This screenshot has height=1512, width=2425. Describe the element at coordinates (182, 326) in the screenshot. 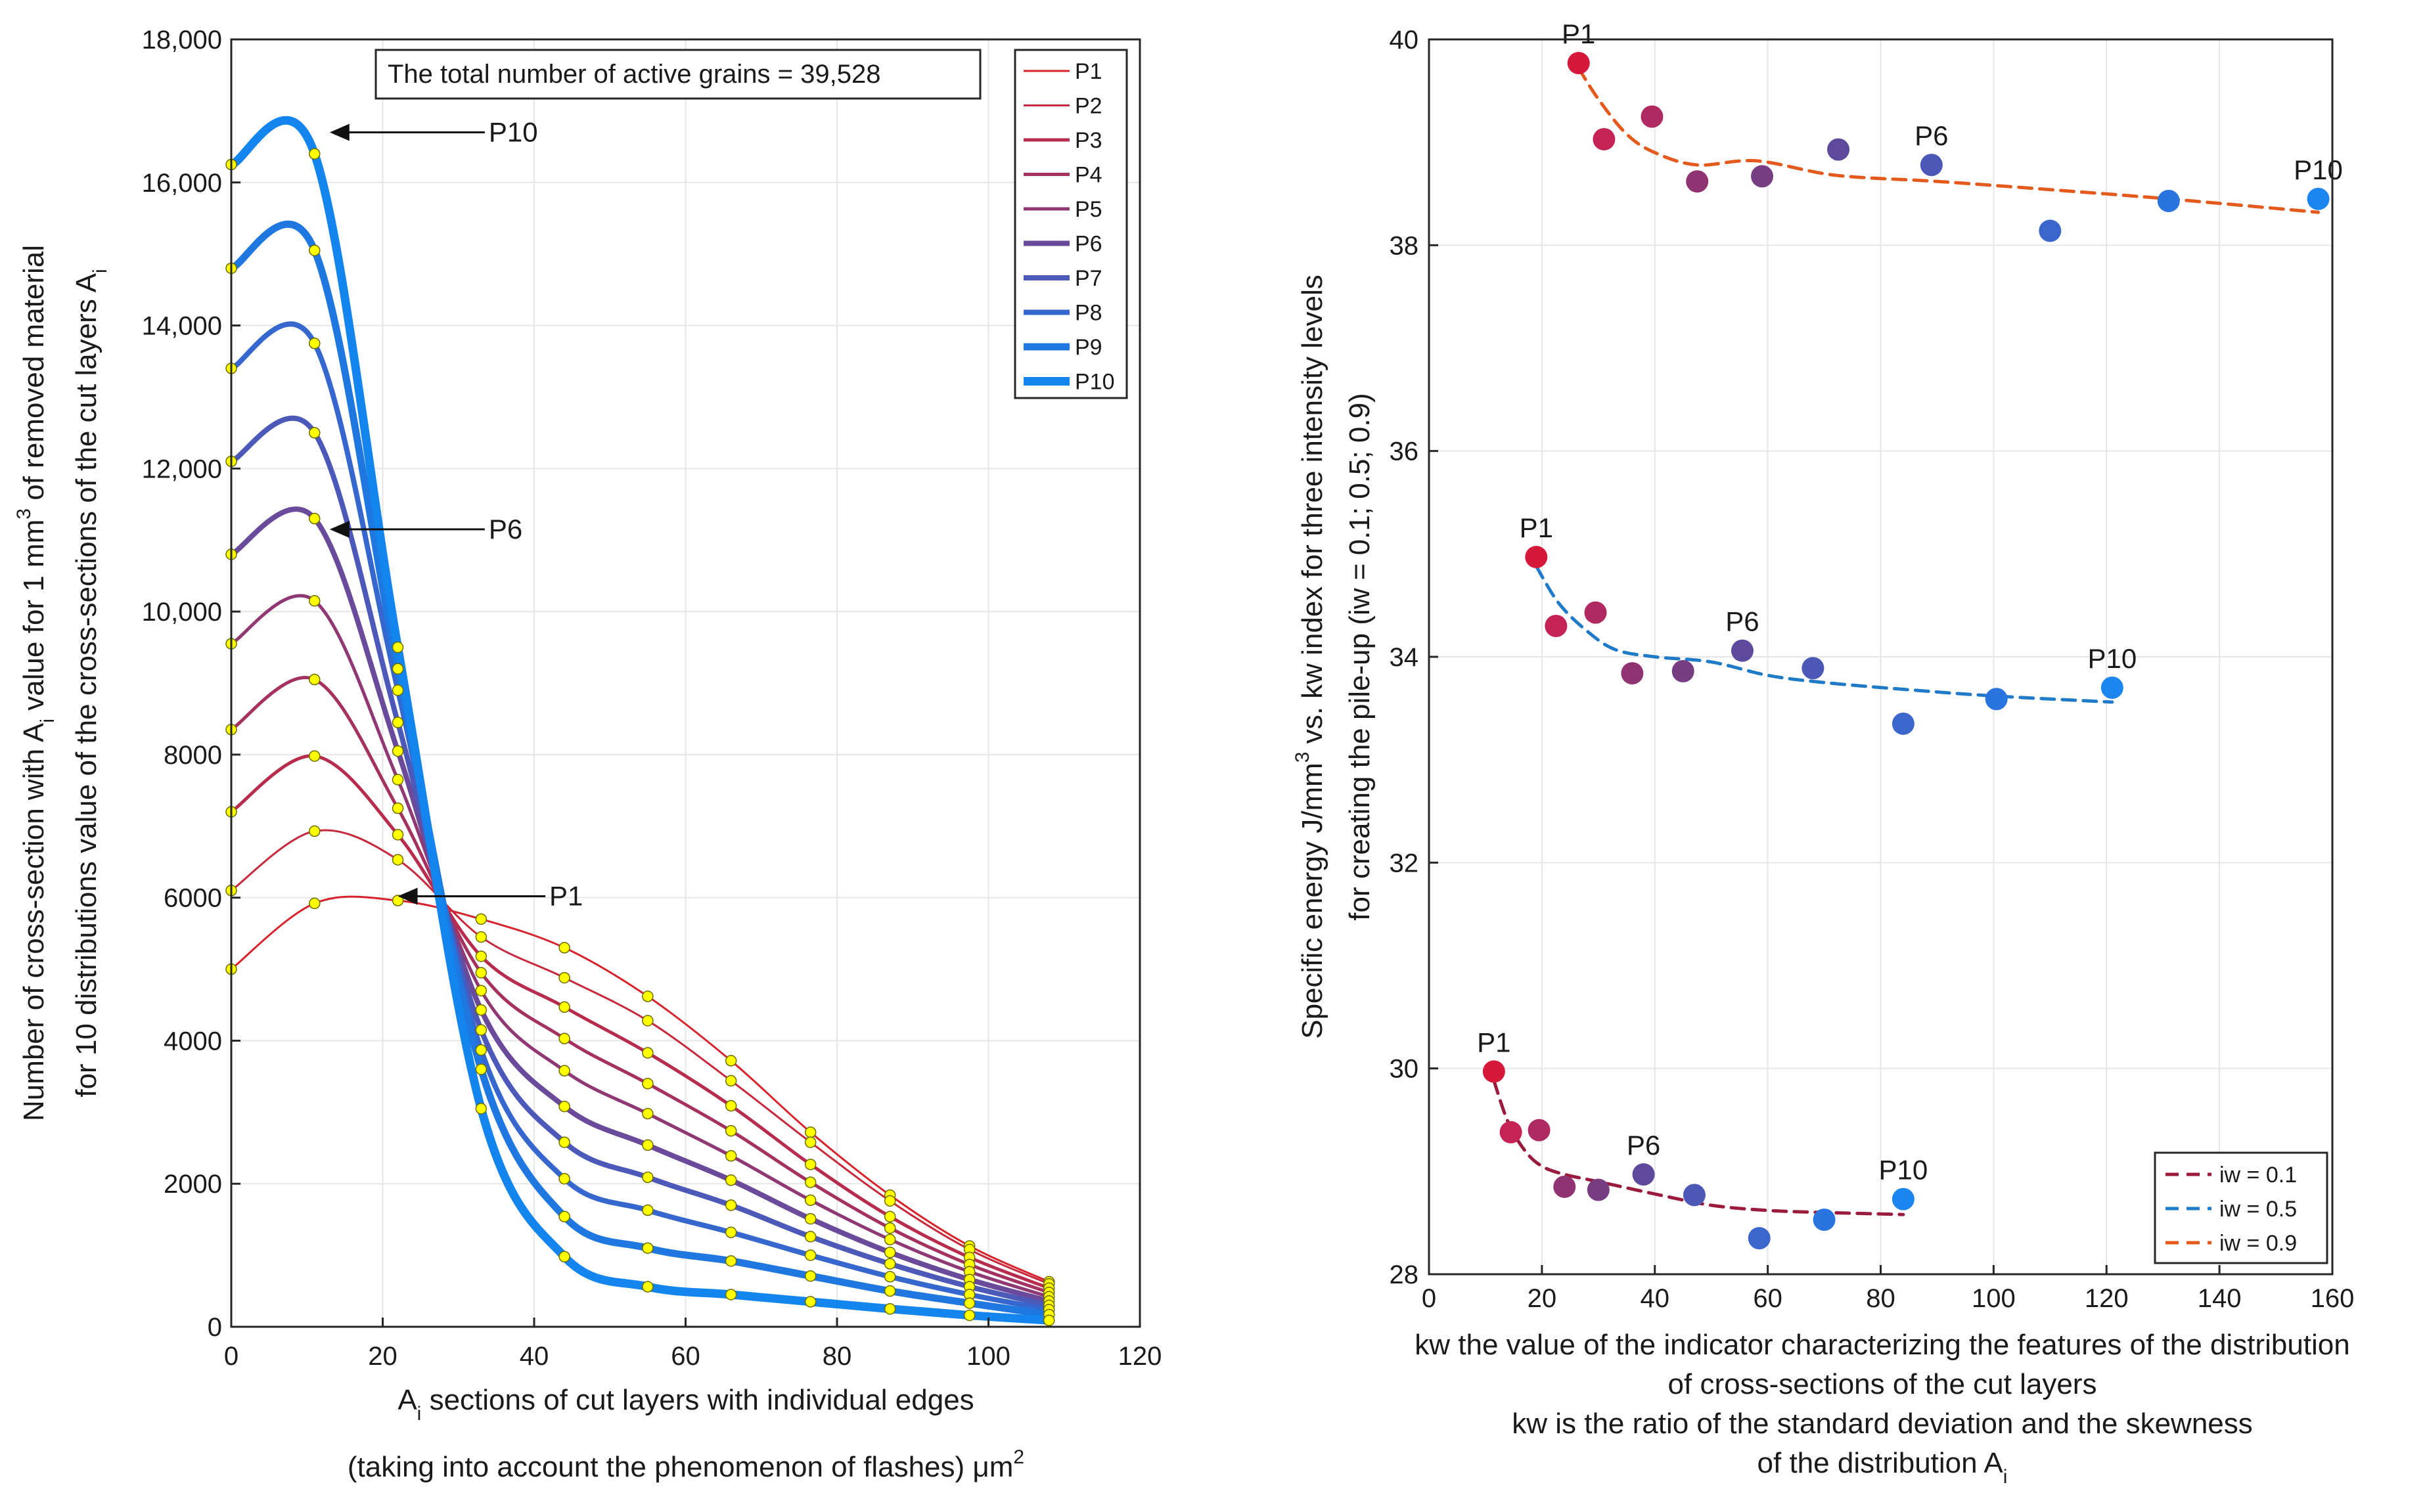

I see `left-ytick-label: 14,000` at that location.